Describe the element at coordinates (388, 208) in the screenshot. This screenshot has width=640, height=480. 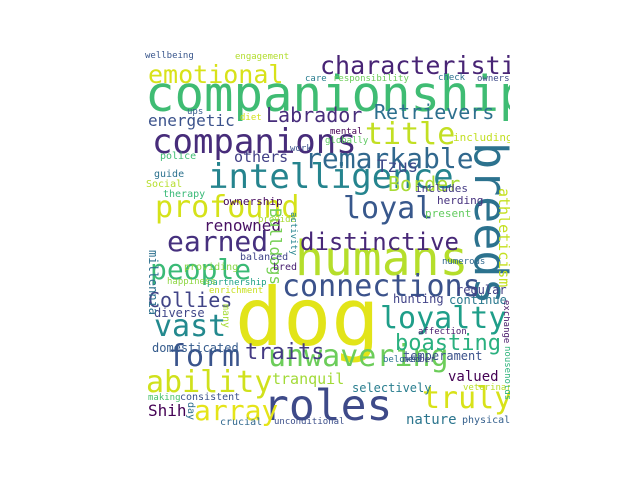
I see `word: loyal` at that location.